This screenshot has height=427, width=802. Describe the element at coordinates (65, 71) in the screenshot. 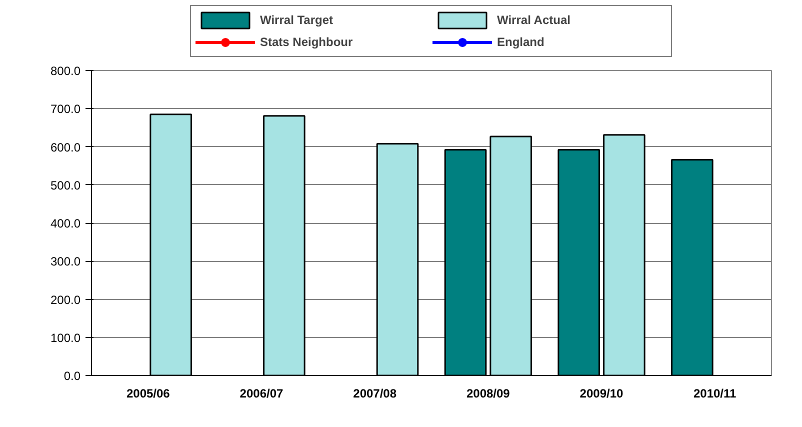

I see `y-tick-label: 800.0` at that location.